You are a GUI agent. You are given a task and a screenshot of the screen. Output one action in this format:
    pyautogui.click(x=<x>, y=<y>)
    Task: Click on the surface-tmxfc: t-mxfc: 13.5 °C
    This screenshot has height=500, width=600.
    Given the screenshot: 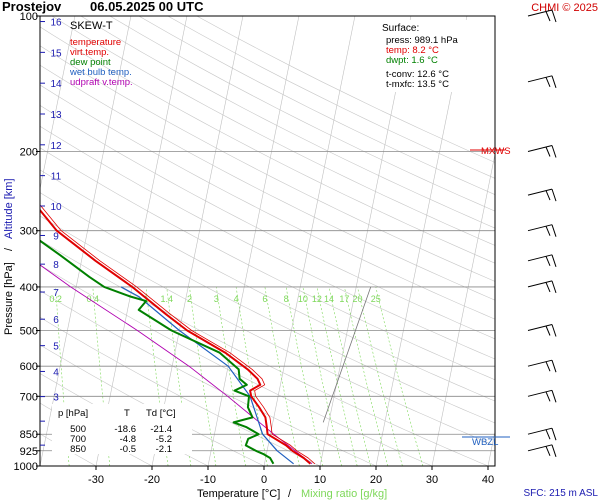 What is the action you would take?
    pyautogui.click(x=417, y=84)
    